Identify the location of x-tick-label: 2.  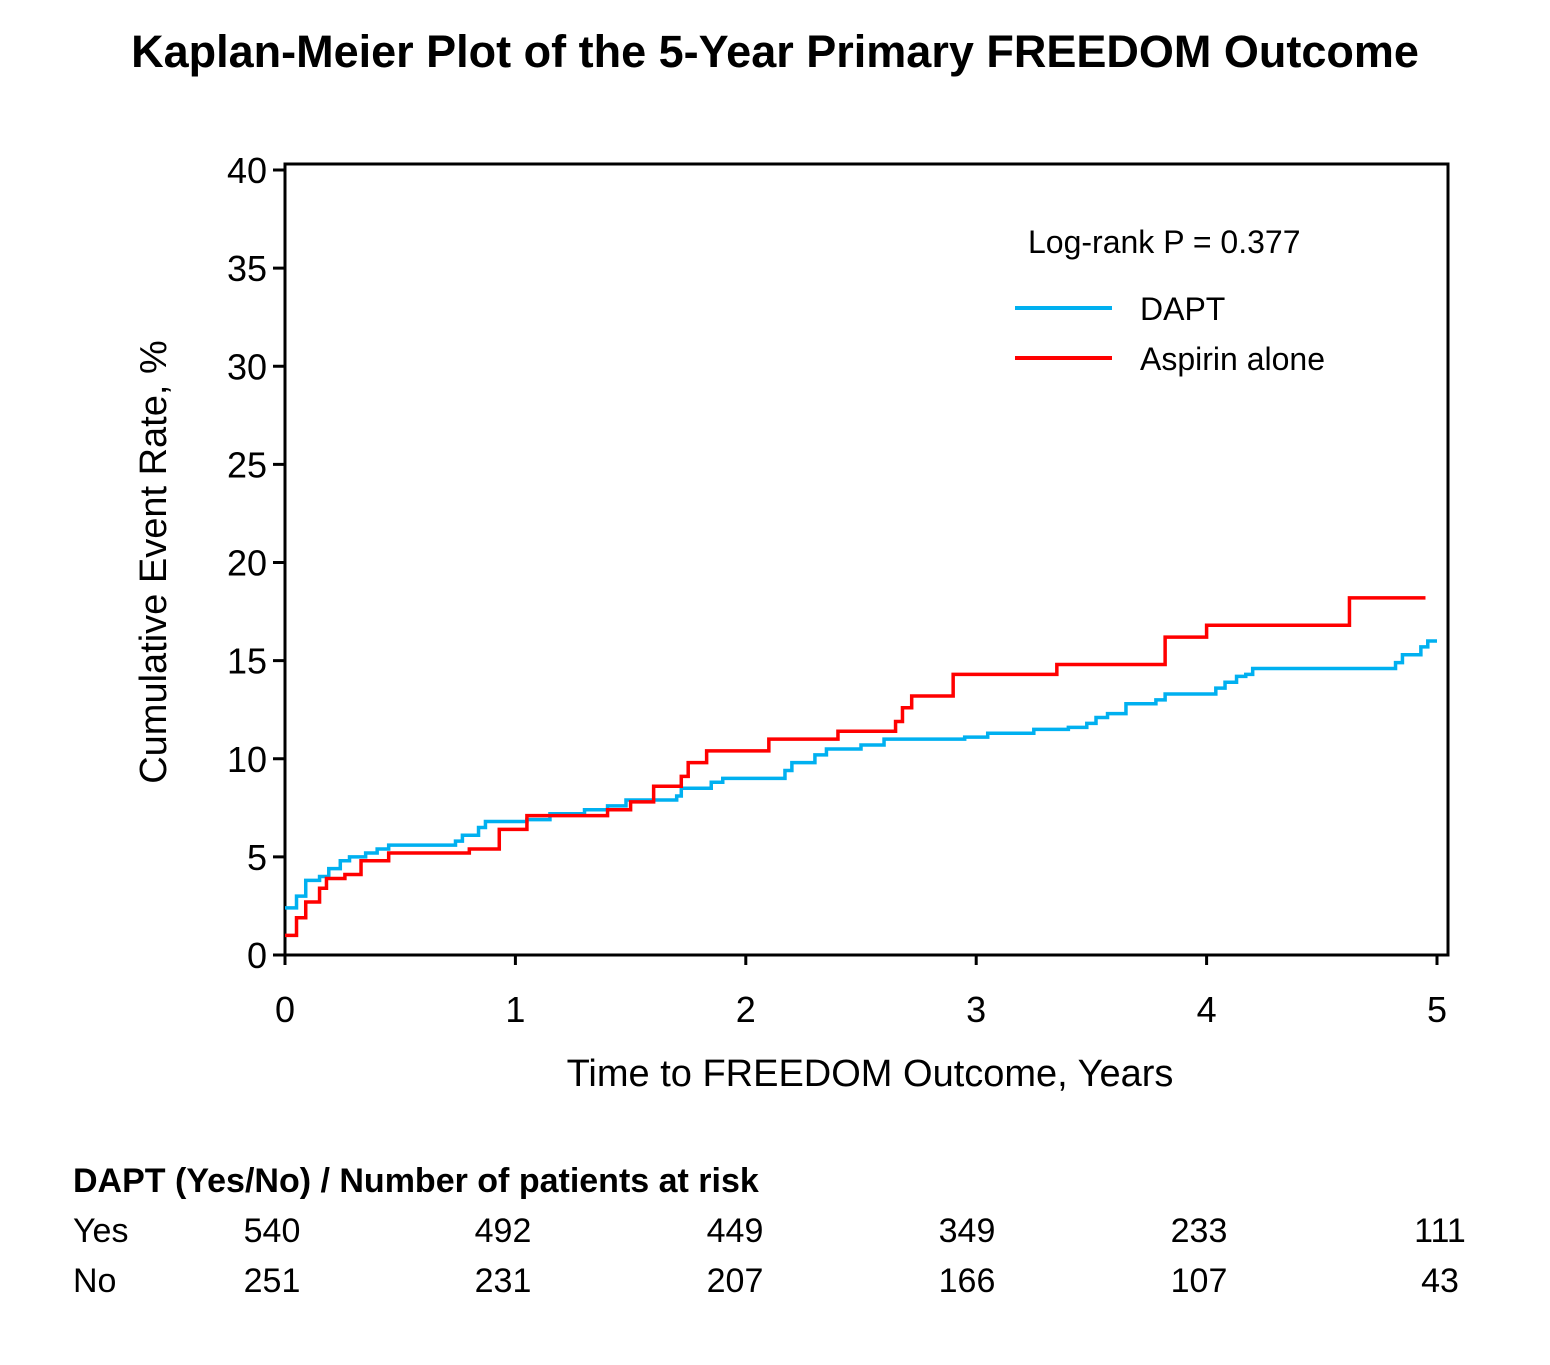
(746, 1009).